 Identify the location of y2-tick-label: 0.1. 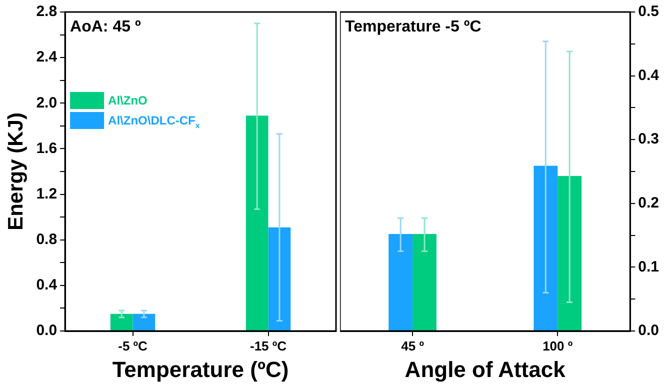
(649, 267).